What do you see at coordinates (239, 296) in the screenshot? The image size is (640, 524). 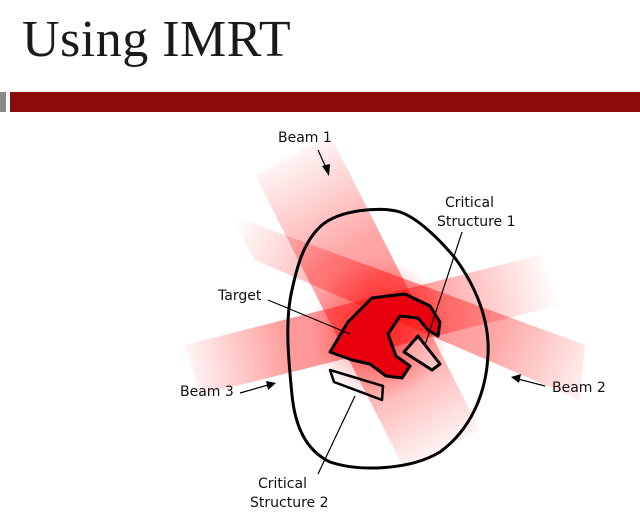 I see `target-label: Target` at bounding box center [239, 296].